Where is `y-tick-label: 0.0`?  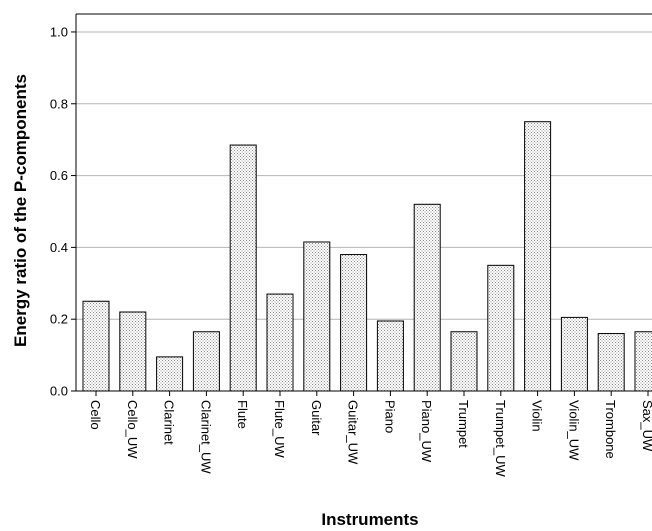 y-tick-label: 0.0 is located at coordinates (59, 391).